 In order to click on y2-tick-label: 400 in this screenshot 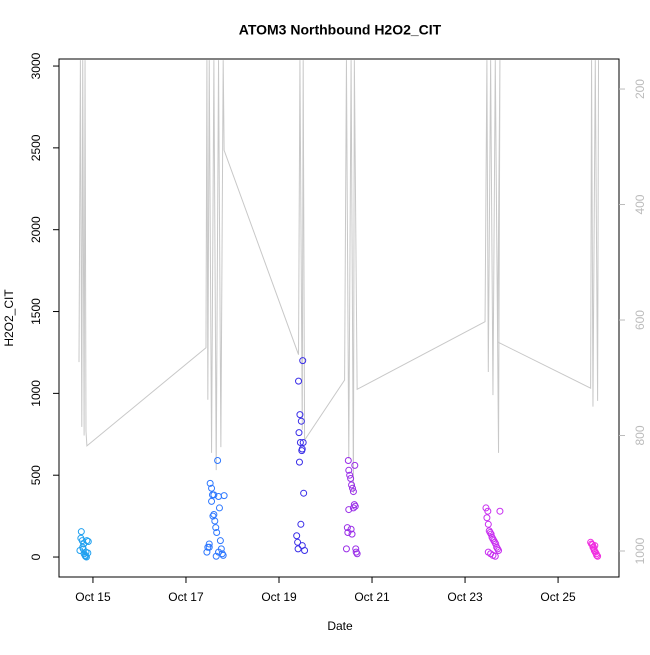, I will do `click(640, 204)`.